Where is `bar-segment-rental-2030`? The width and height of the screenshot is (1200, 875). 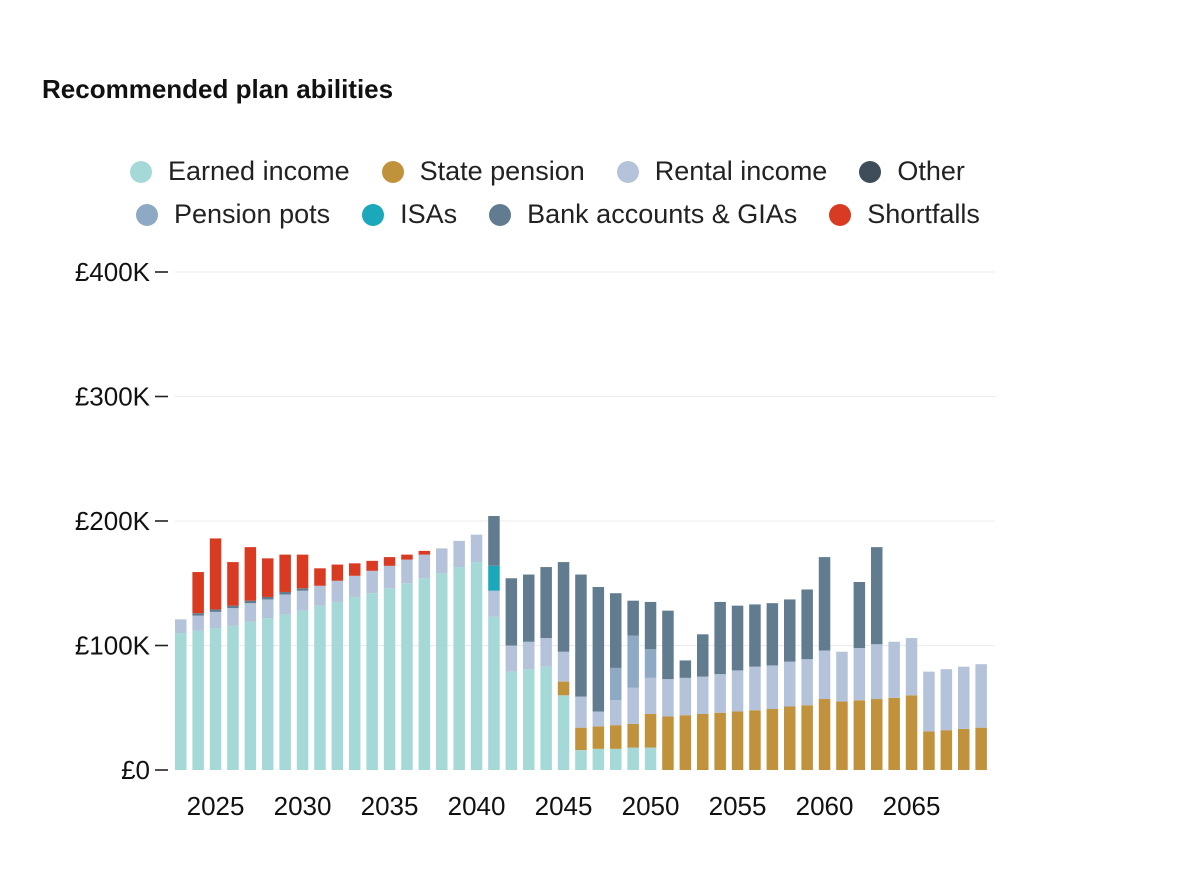 bar-segment-rental-2030 is located at coordinates (302, 600).